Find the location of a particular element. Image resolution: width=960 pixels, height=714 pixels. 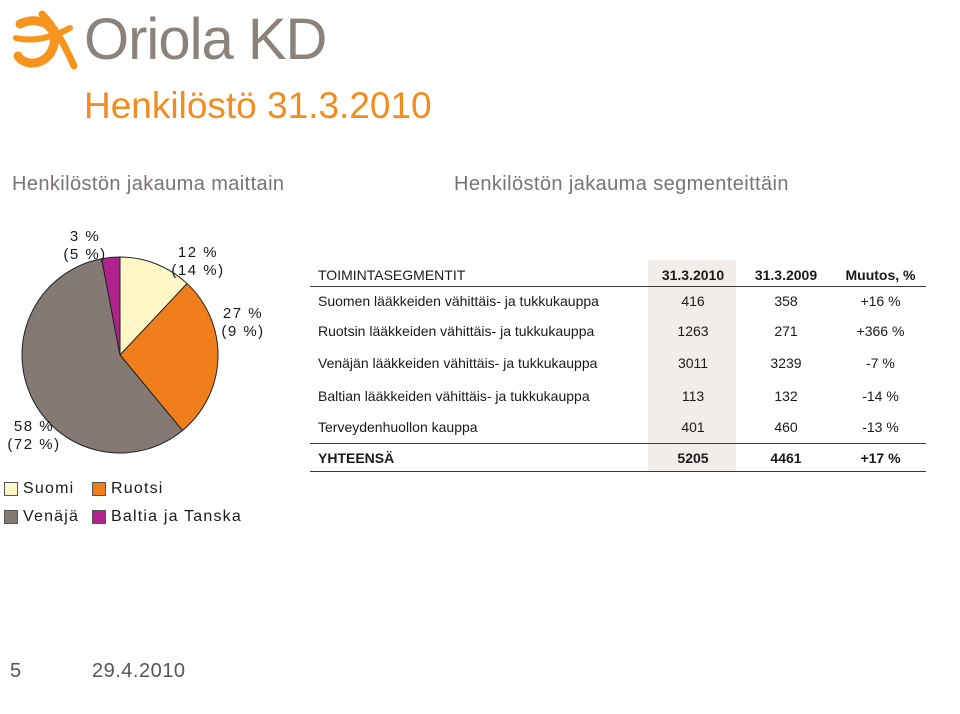

pie-slice-ruotsi is located at coordinates (169, 357).